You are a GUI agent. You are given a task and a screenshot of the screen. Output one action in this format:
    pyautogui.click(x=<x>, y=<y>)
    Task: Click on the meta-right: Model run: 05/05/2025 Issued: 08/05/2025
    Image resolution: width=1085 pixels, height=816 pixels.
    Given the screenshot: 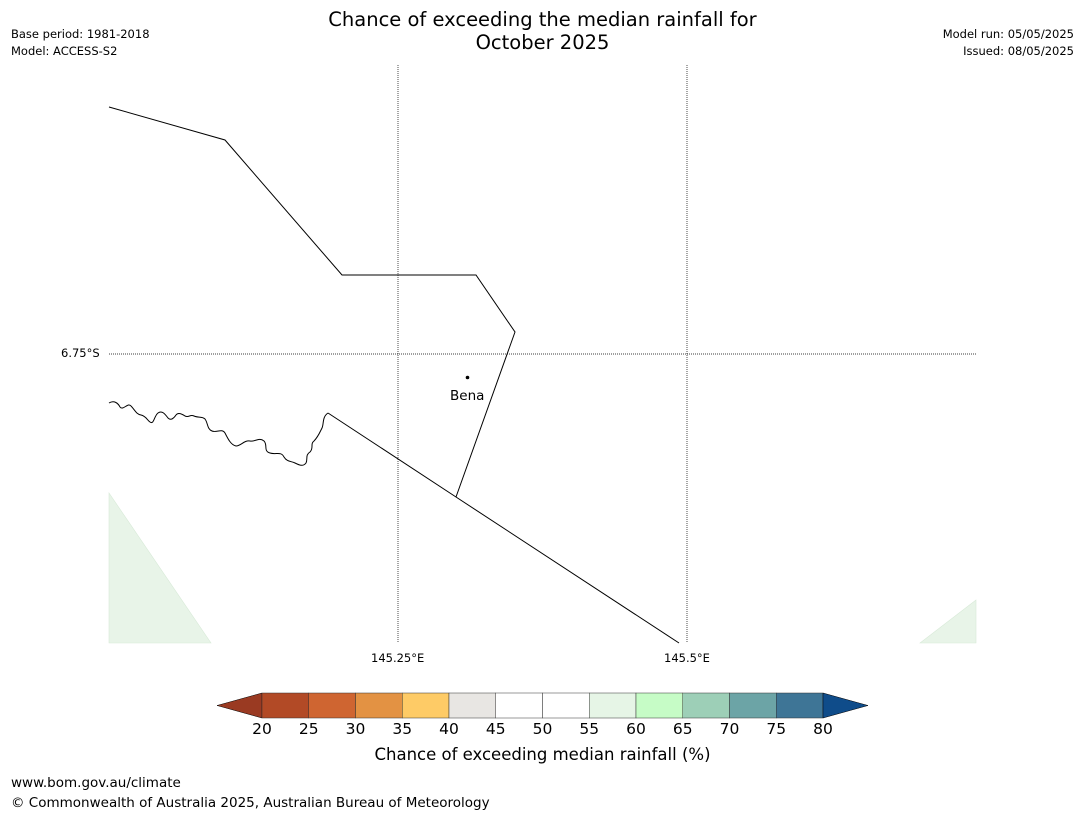 What is the action you would take?
    pyautogui.click(x=1008, y=43)
    